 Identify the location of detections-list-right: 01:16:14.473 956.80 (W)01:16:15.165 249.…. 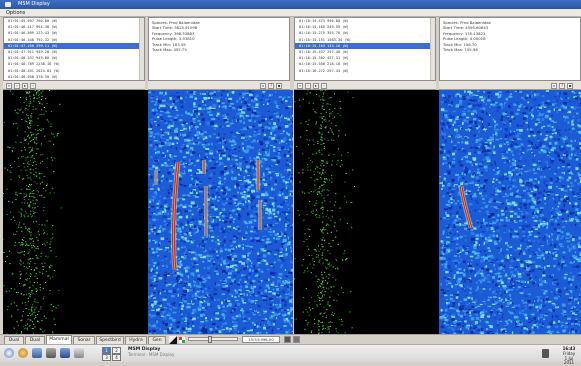
(365, 49).